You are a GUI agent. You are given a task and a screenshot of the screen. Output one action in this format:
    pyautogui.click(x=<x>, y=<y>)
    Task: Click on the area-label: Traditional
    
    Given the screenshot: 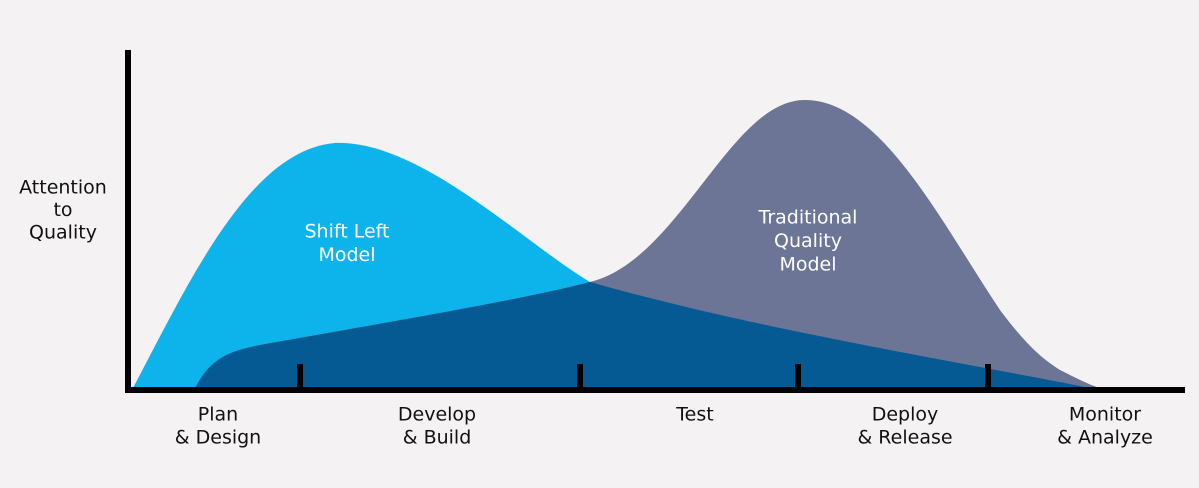 What is the action you would take?
    pyautogui.click(x=808, y=218)
    